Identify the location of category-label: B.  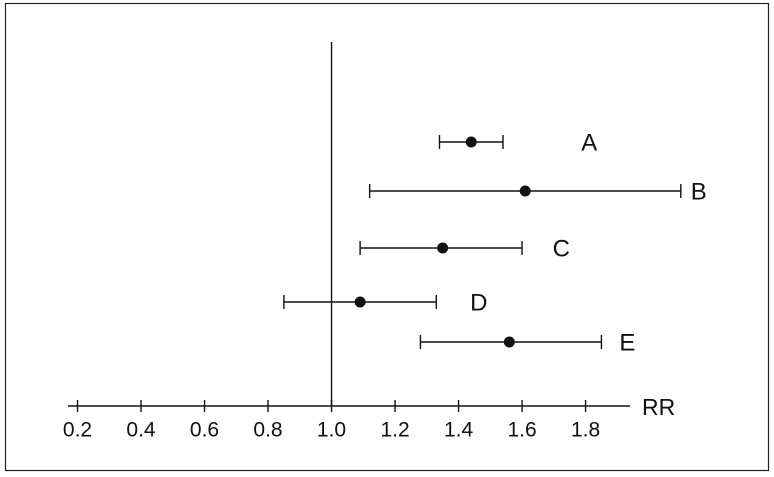
(699, 191).